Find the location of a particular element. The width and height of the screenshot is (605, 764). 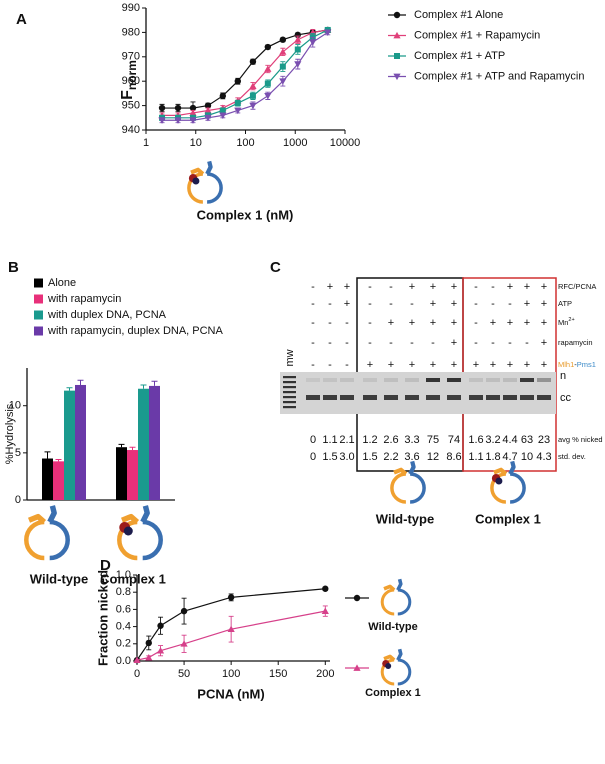

y-tick-label: 0.0 is located at coordinates (123, 661).